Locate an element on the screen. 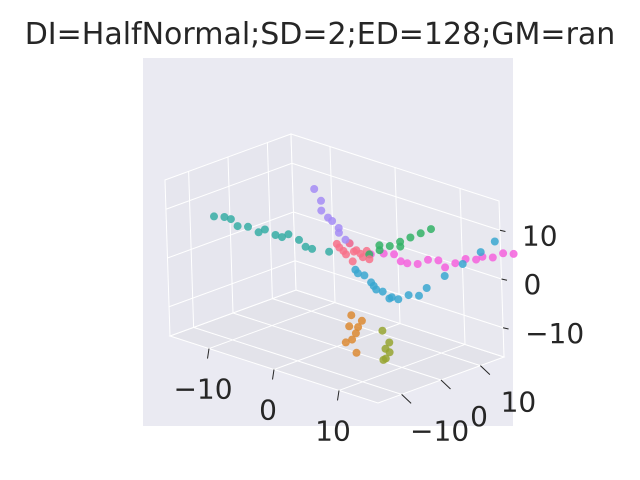  y-tick-label: −10 is located at coordinates (439, 430).